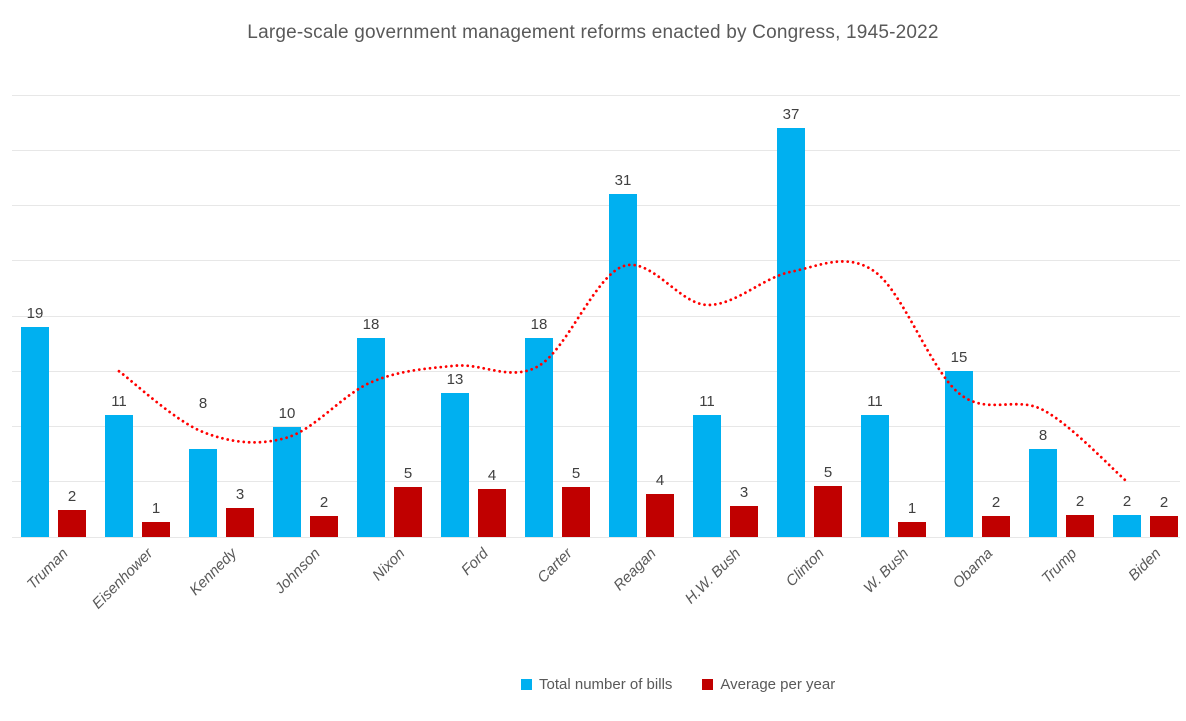  What do you see at coordinates (287, 413) in the screenshot?
I see `data-label: 10` at bounding box center [287, 413].